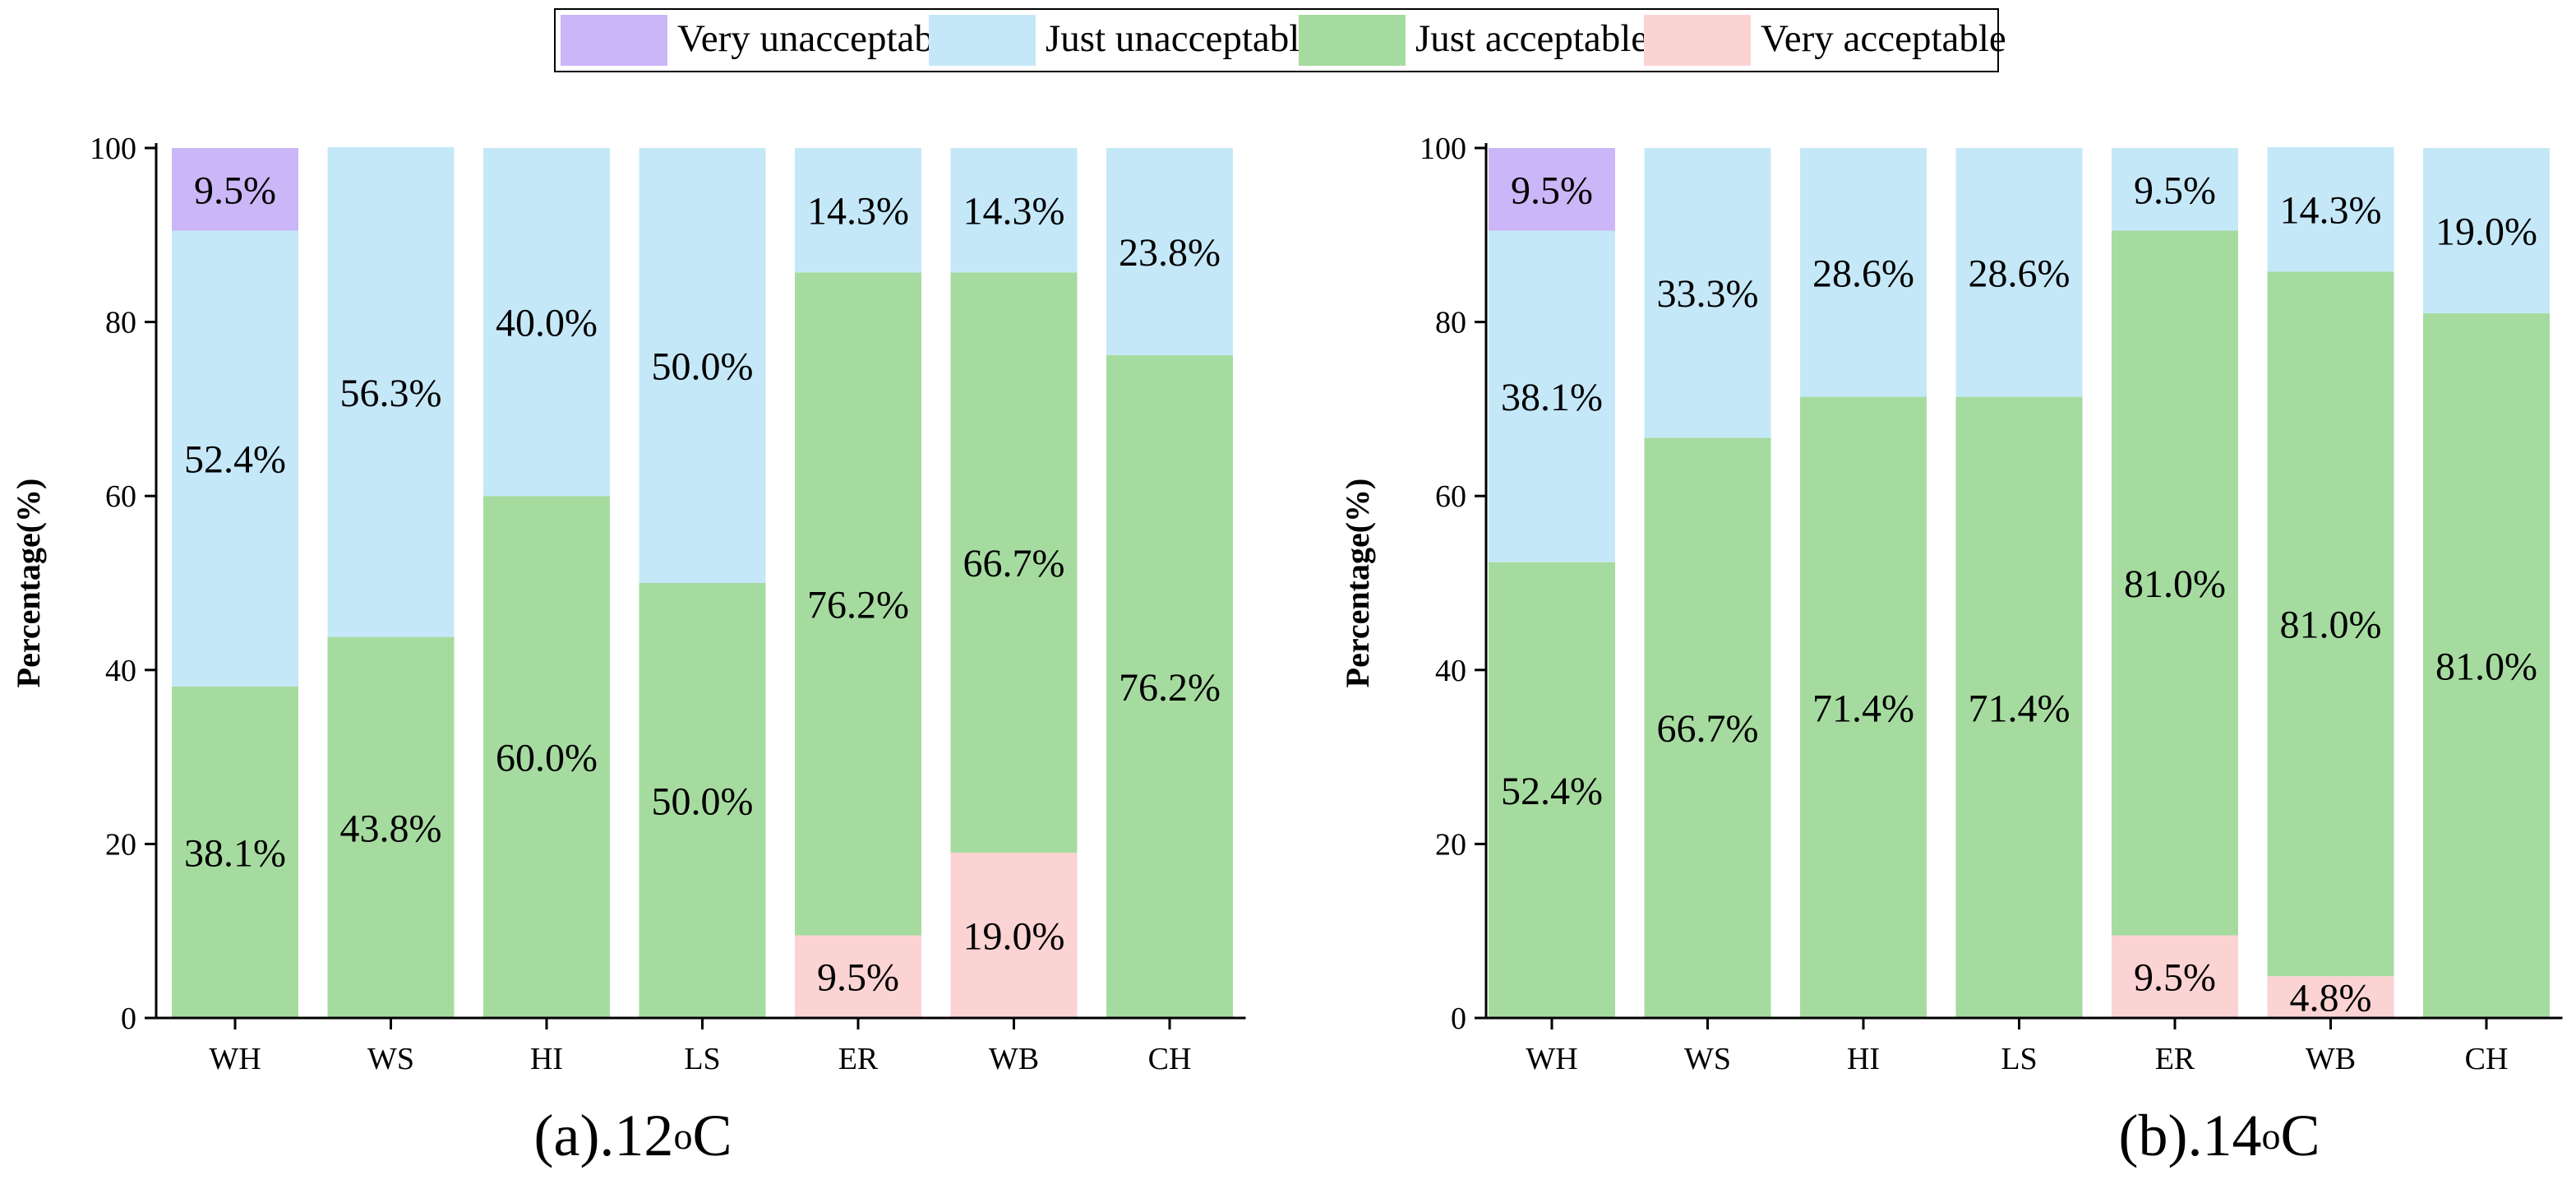 This screenshot has height=1189, width=2576. What do you see at coordinates (604, 1135) in the screenshot?
I see `caption-prefix: (a).12` at bounding box center [604, 1135].